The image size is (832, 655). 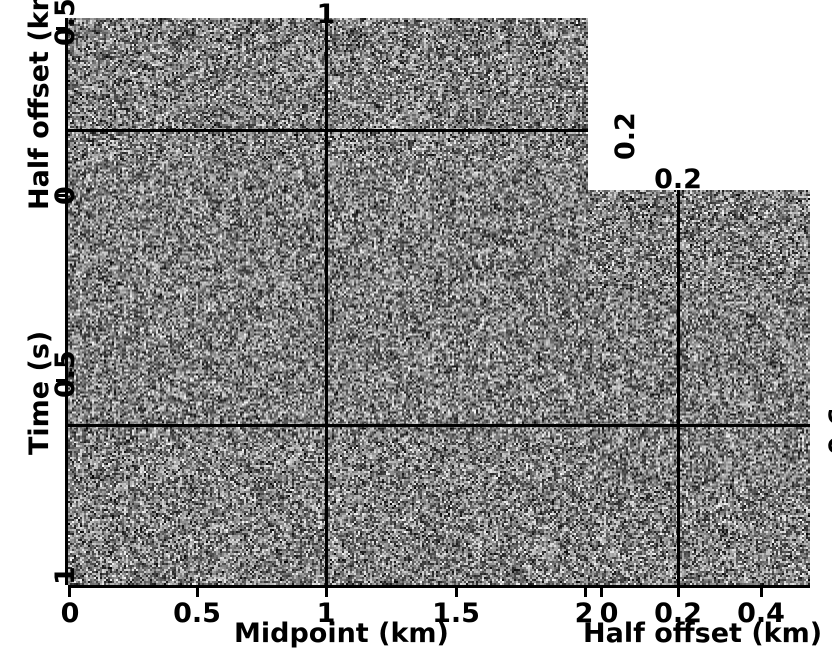 What do you see at coordinates (326, 613) in the screenshot?
I see `bottom-ticklabel-midpoint-1: 1` at bounding box center [326, 613].